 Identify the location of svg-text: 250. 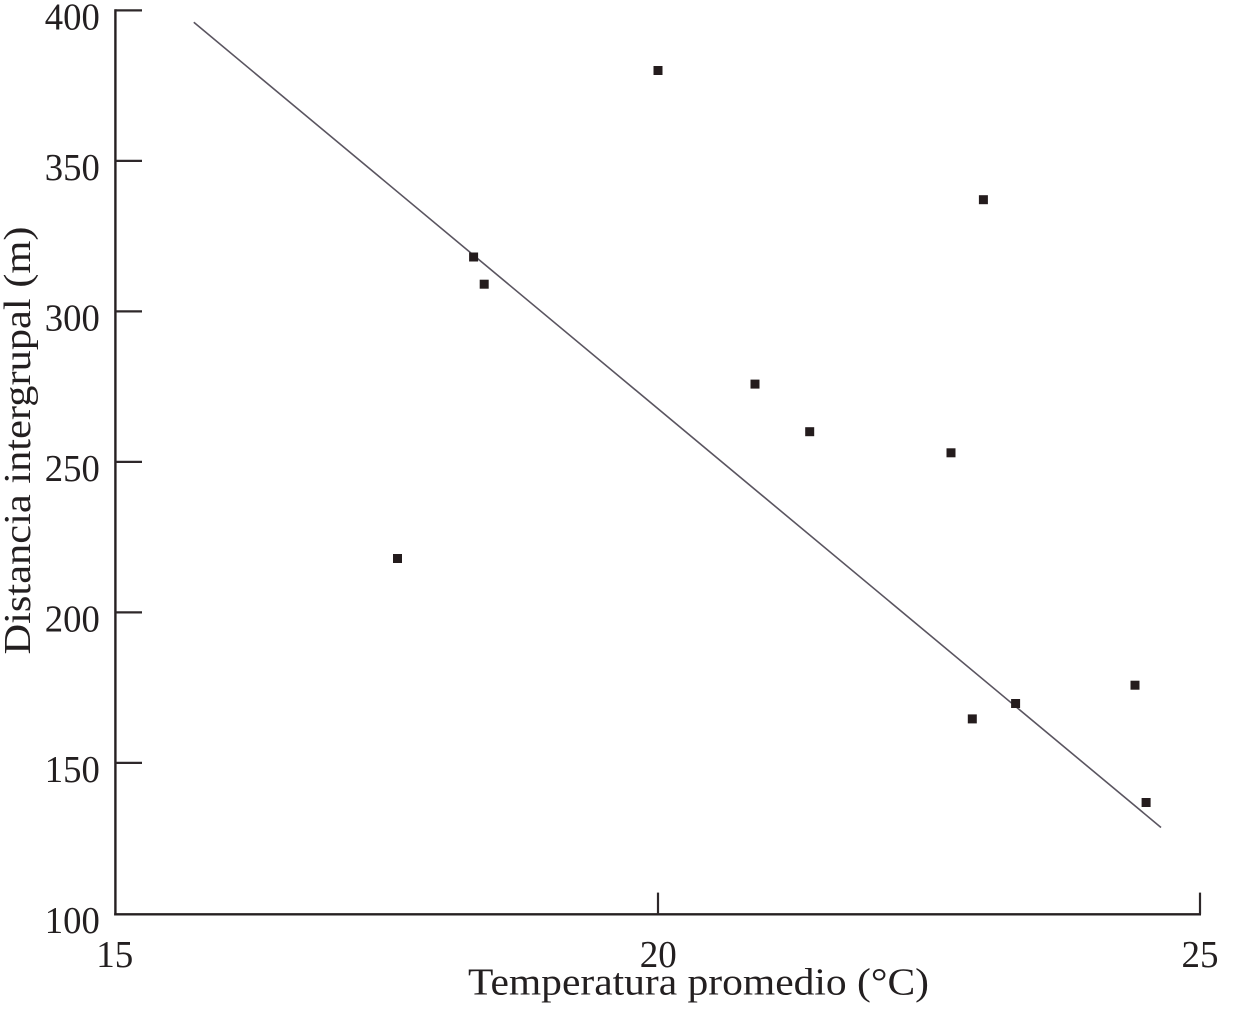
(72, 469).